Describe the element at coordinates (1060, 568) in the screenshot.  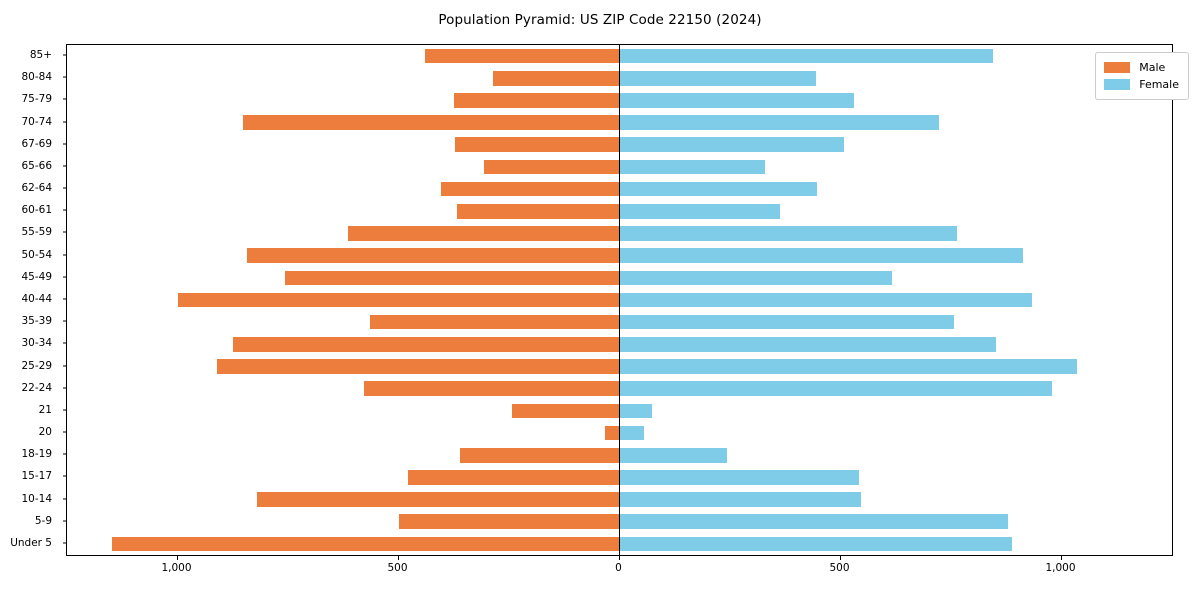
I see `x-tick-label: 1,000` at that location.